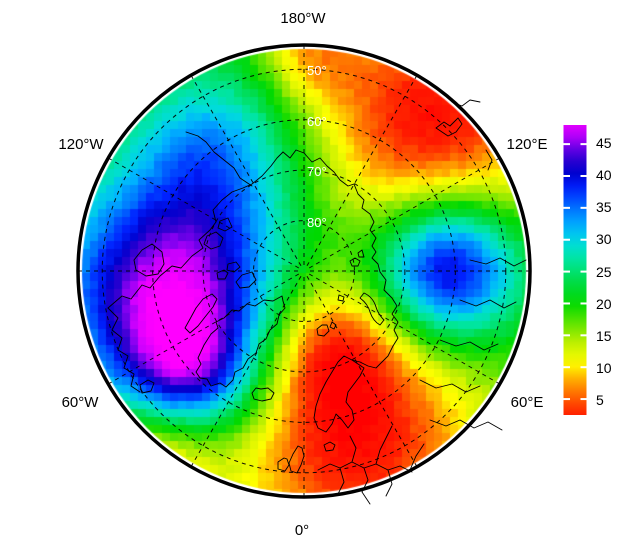  What do you see at coordinates (317, 171) in the screenshot?
I see `parallel-label-70: 70°` at bounding box center [317, 171].